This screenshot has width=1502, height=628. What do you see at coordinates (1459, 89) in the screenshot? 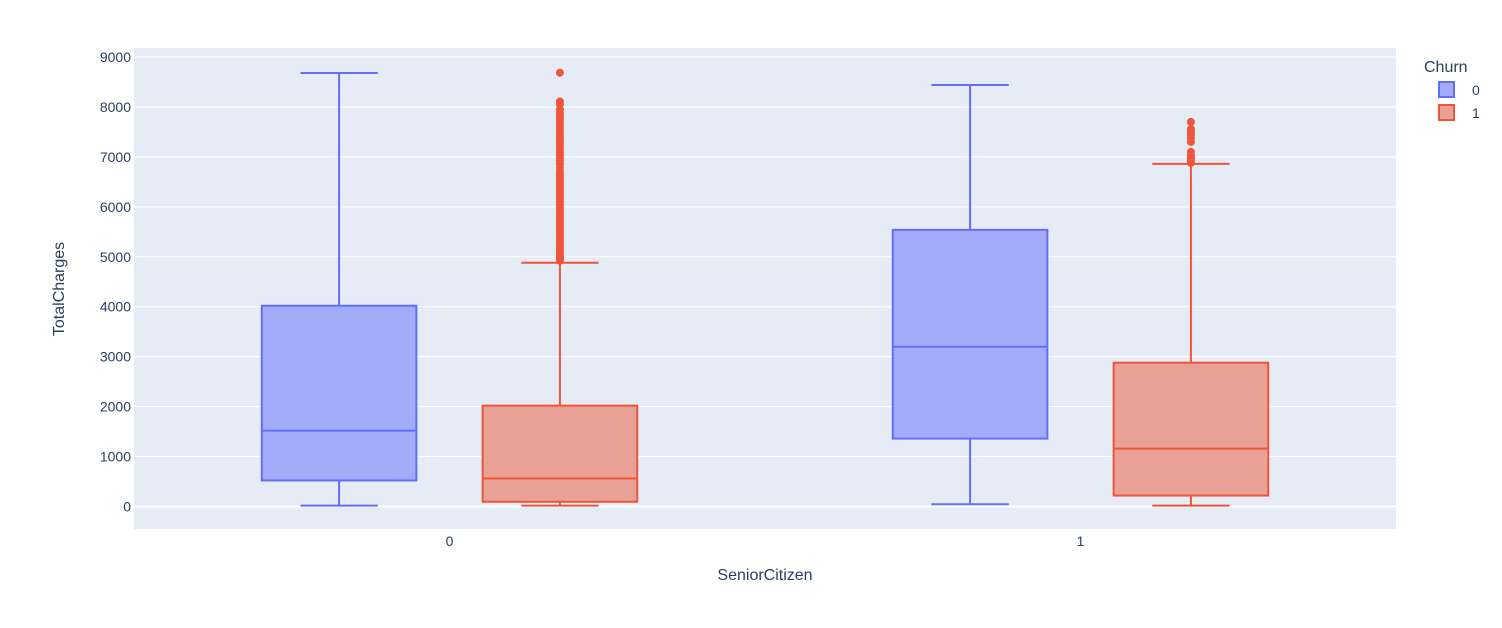
I see `legend-item-0: 0` at bounding box center [1459, 89].